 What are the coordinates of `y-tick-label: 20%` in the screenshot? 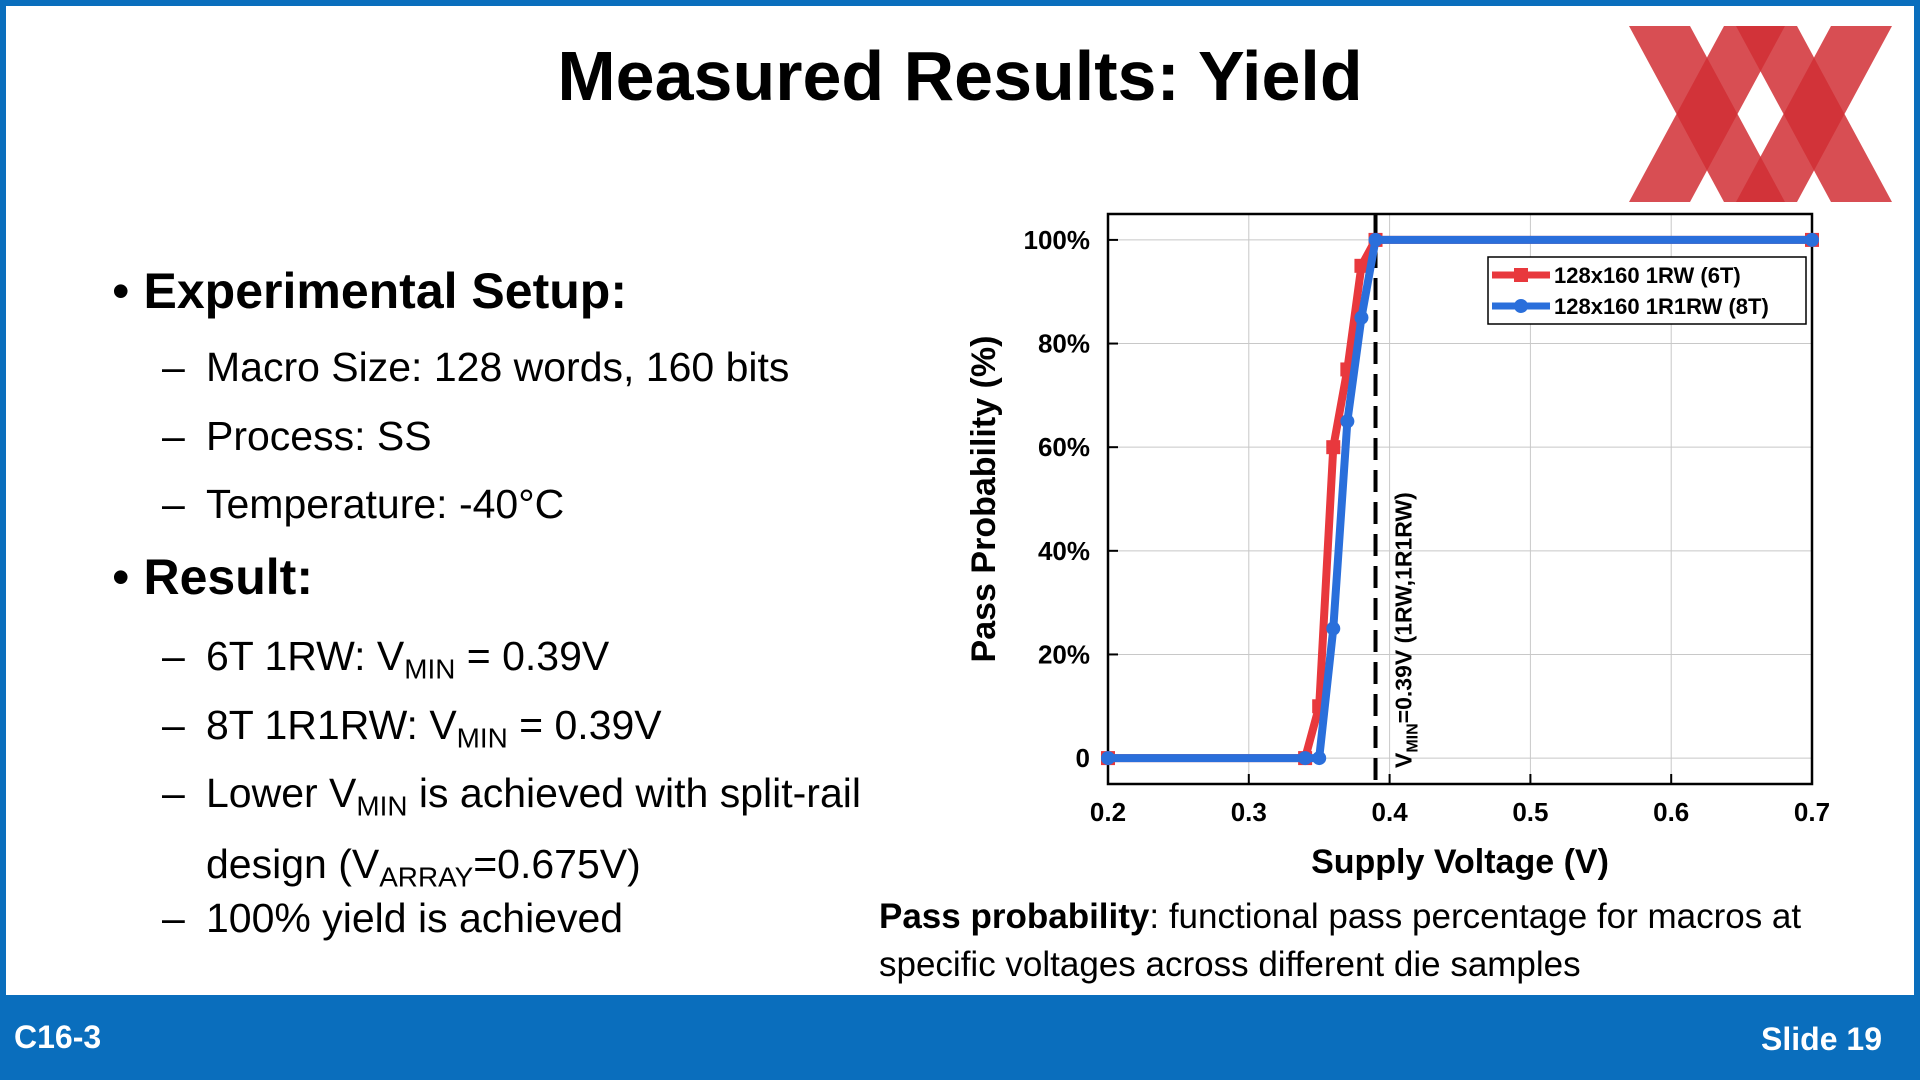 It's located at (1064, 654).